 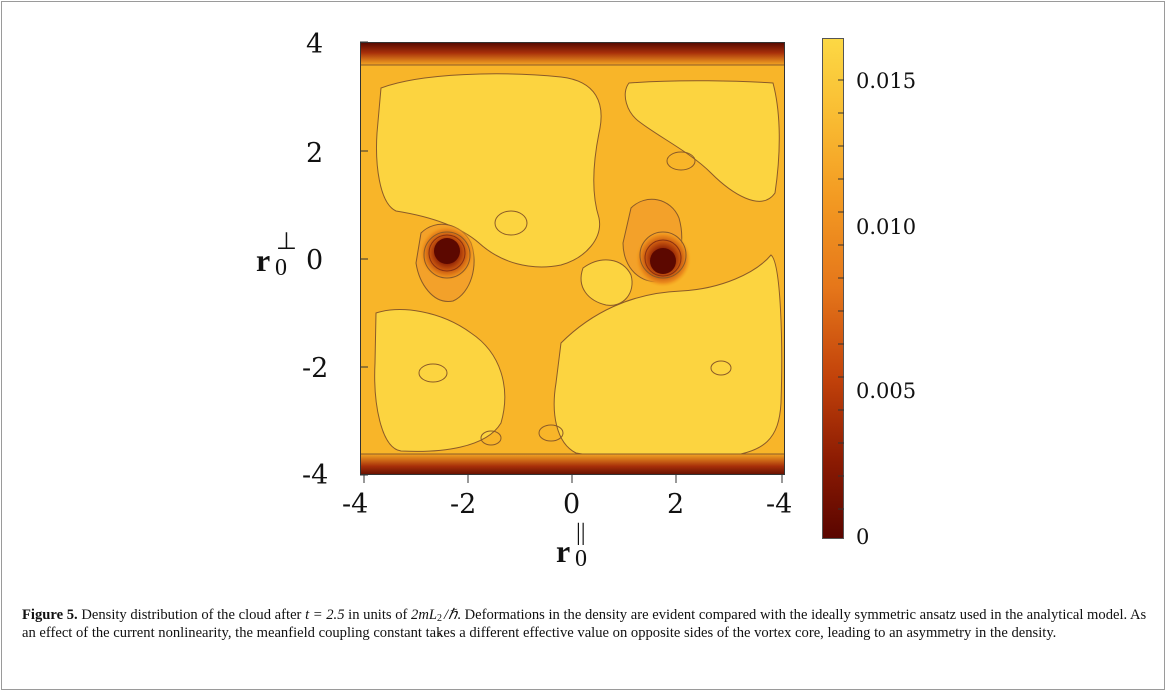 I want to click on caption-math-units-tail: /ℏ, so click(x=450, y=615).